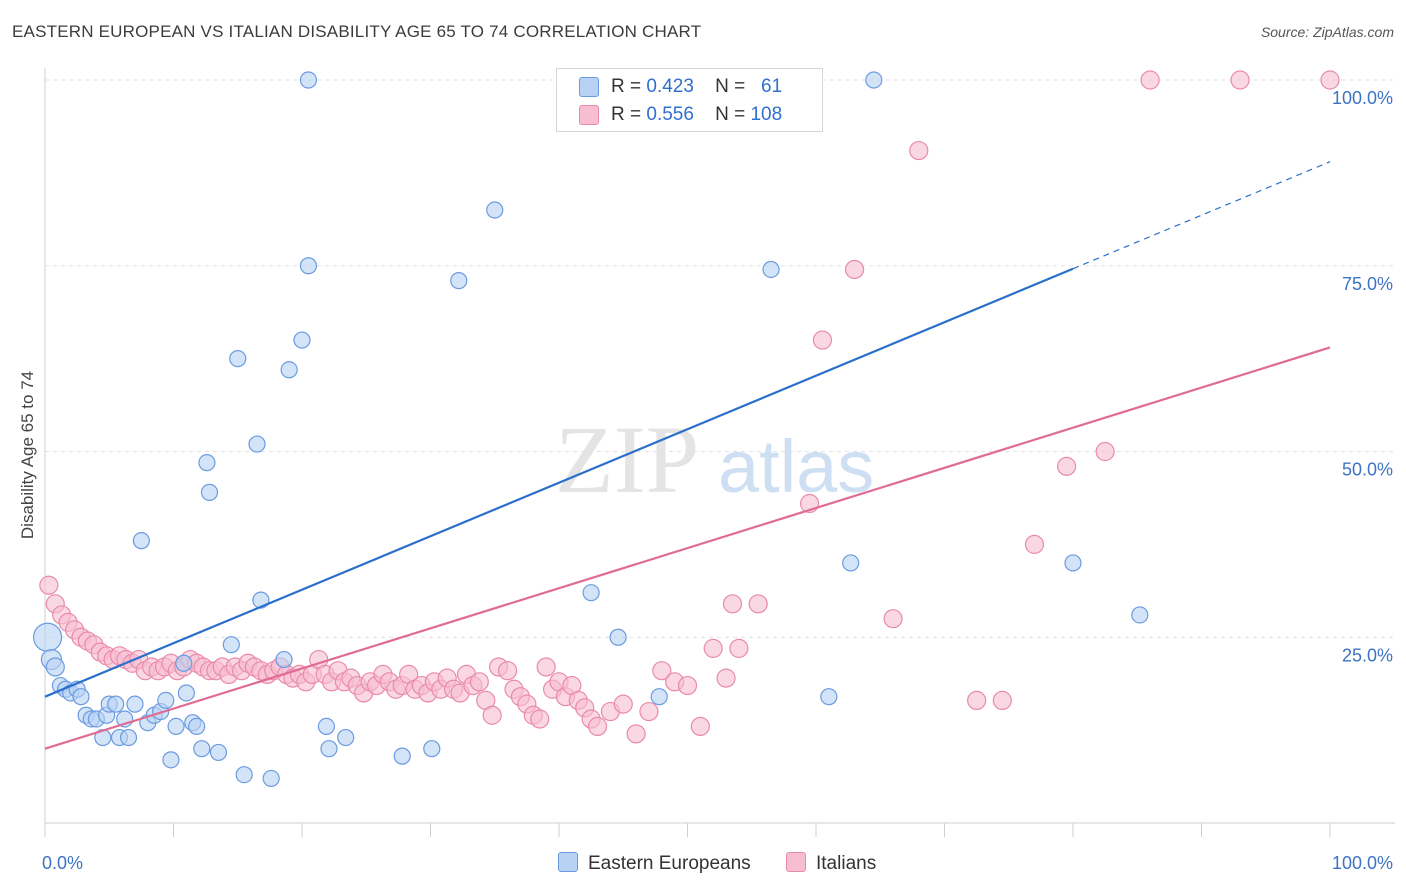 Image resolution: width=1406 pixels, height=892 pixels. Describe the element at coordinates (1327, 32) in the screenshot. I see `source-label: Source: ZipAtlas.com` at that location.